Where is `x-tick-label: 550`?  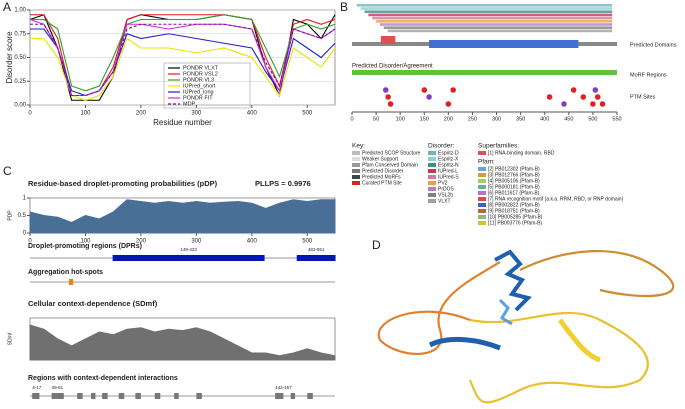 x-tick-label: 550 is located at coordinates (616, 119).